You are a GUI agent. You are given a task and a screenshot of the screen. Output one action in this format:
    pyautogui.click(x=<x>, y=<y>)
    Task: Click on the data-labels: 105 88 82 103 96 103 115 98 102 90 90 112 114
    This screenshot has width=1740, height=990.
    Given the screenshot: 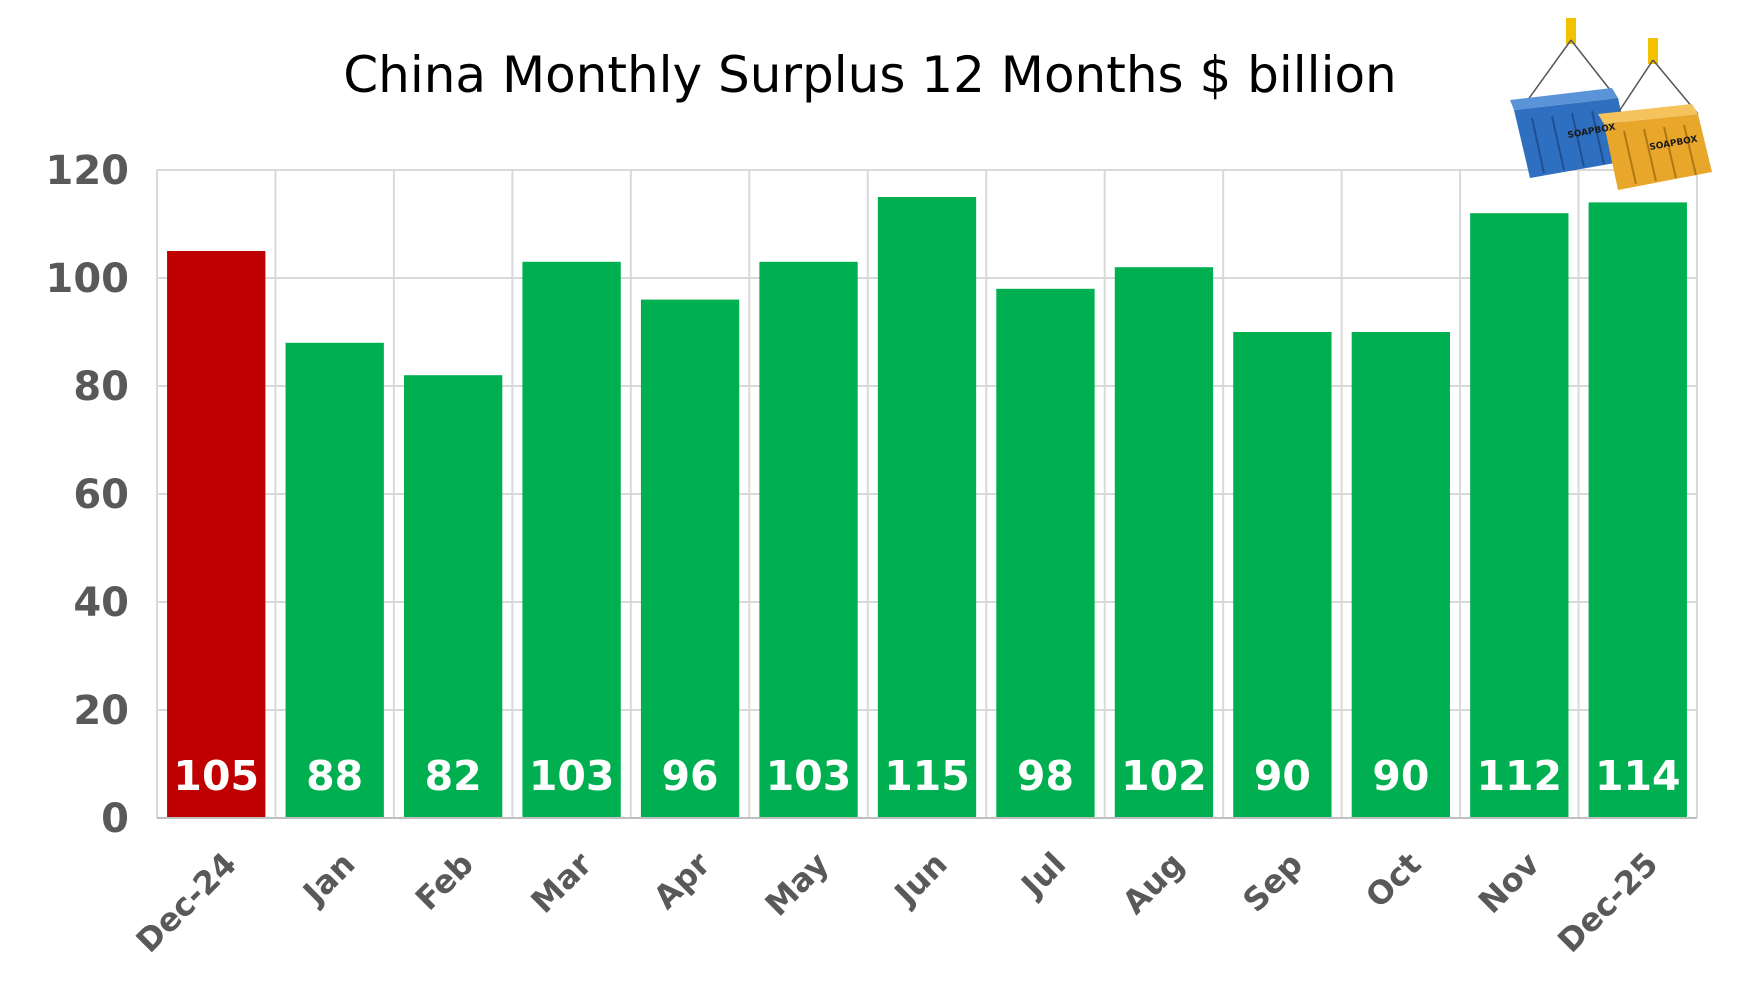 What is the action you would take?
    pyautogui.click(x=926, y=776)
    